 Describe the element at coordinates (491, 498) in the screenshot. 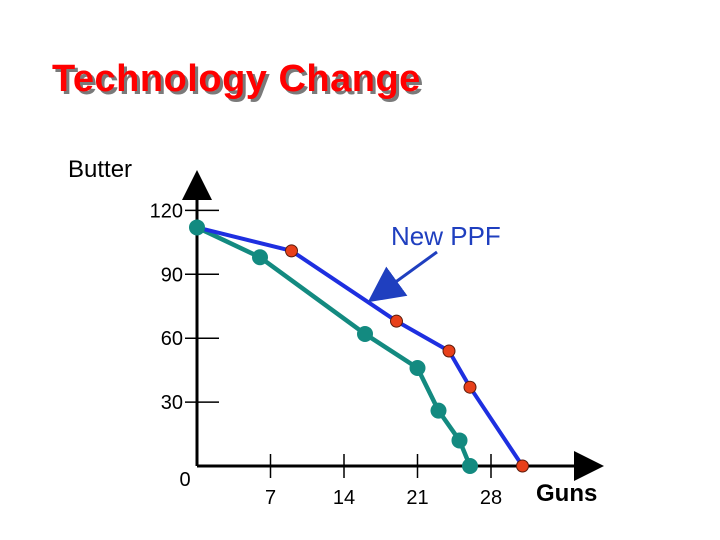

I see `x-tick-label: 28` at that location.